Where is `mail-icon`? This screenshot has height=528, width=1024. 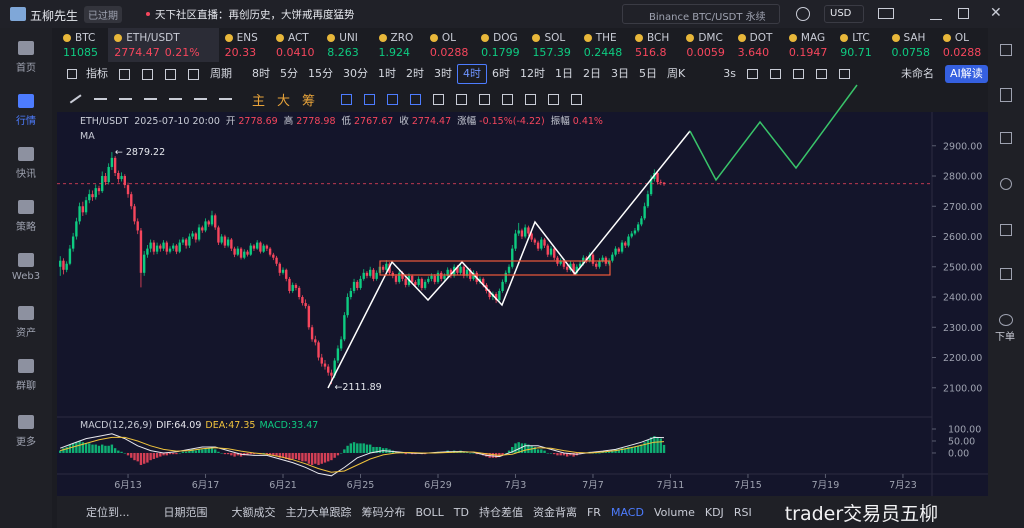
mail-icon is located at coordinates (886, 13).